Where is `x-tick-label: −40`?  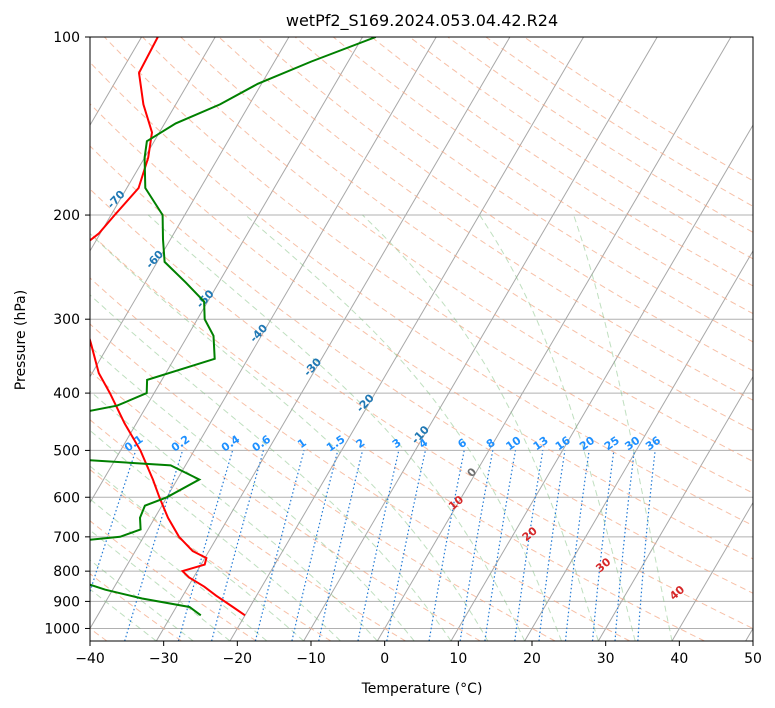
x-tick-label: −40 is located at coordinates (90, 659).